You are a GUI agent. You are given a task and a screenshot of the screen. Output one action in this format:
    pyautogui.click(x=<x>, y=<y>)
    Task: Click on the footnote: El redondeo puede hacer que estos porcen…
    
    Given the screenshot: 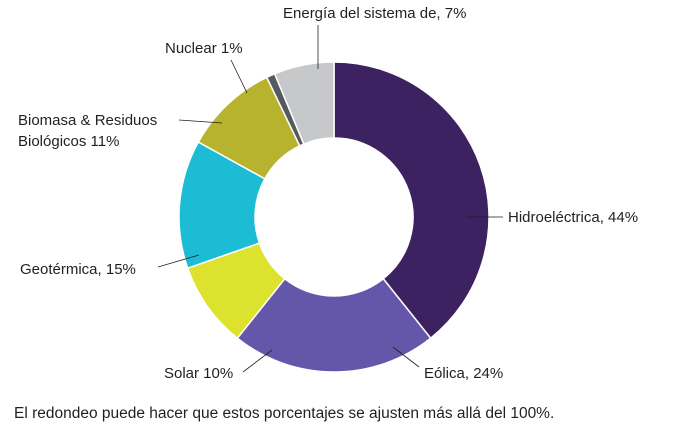 What is the action you would take?
    pyautogui.click(x=284, y=413)
    